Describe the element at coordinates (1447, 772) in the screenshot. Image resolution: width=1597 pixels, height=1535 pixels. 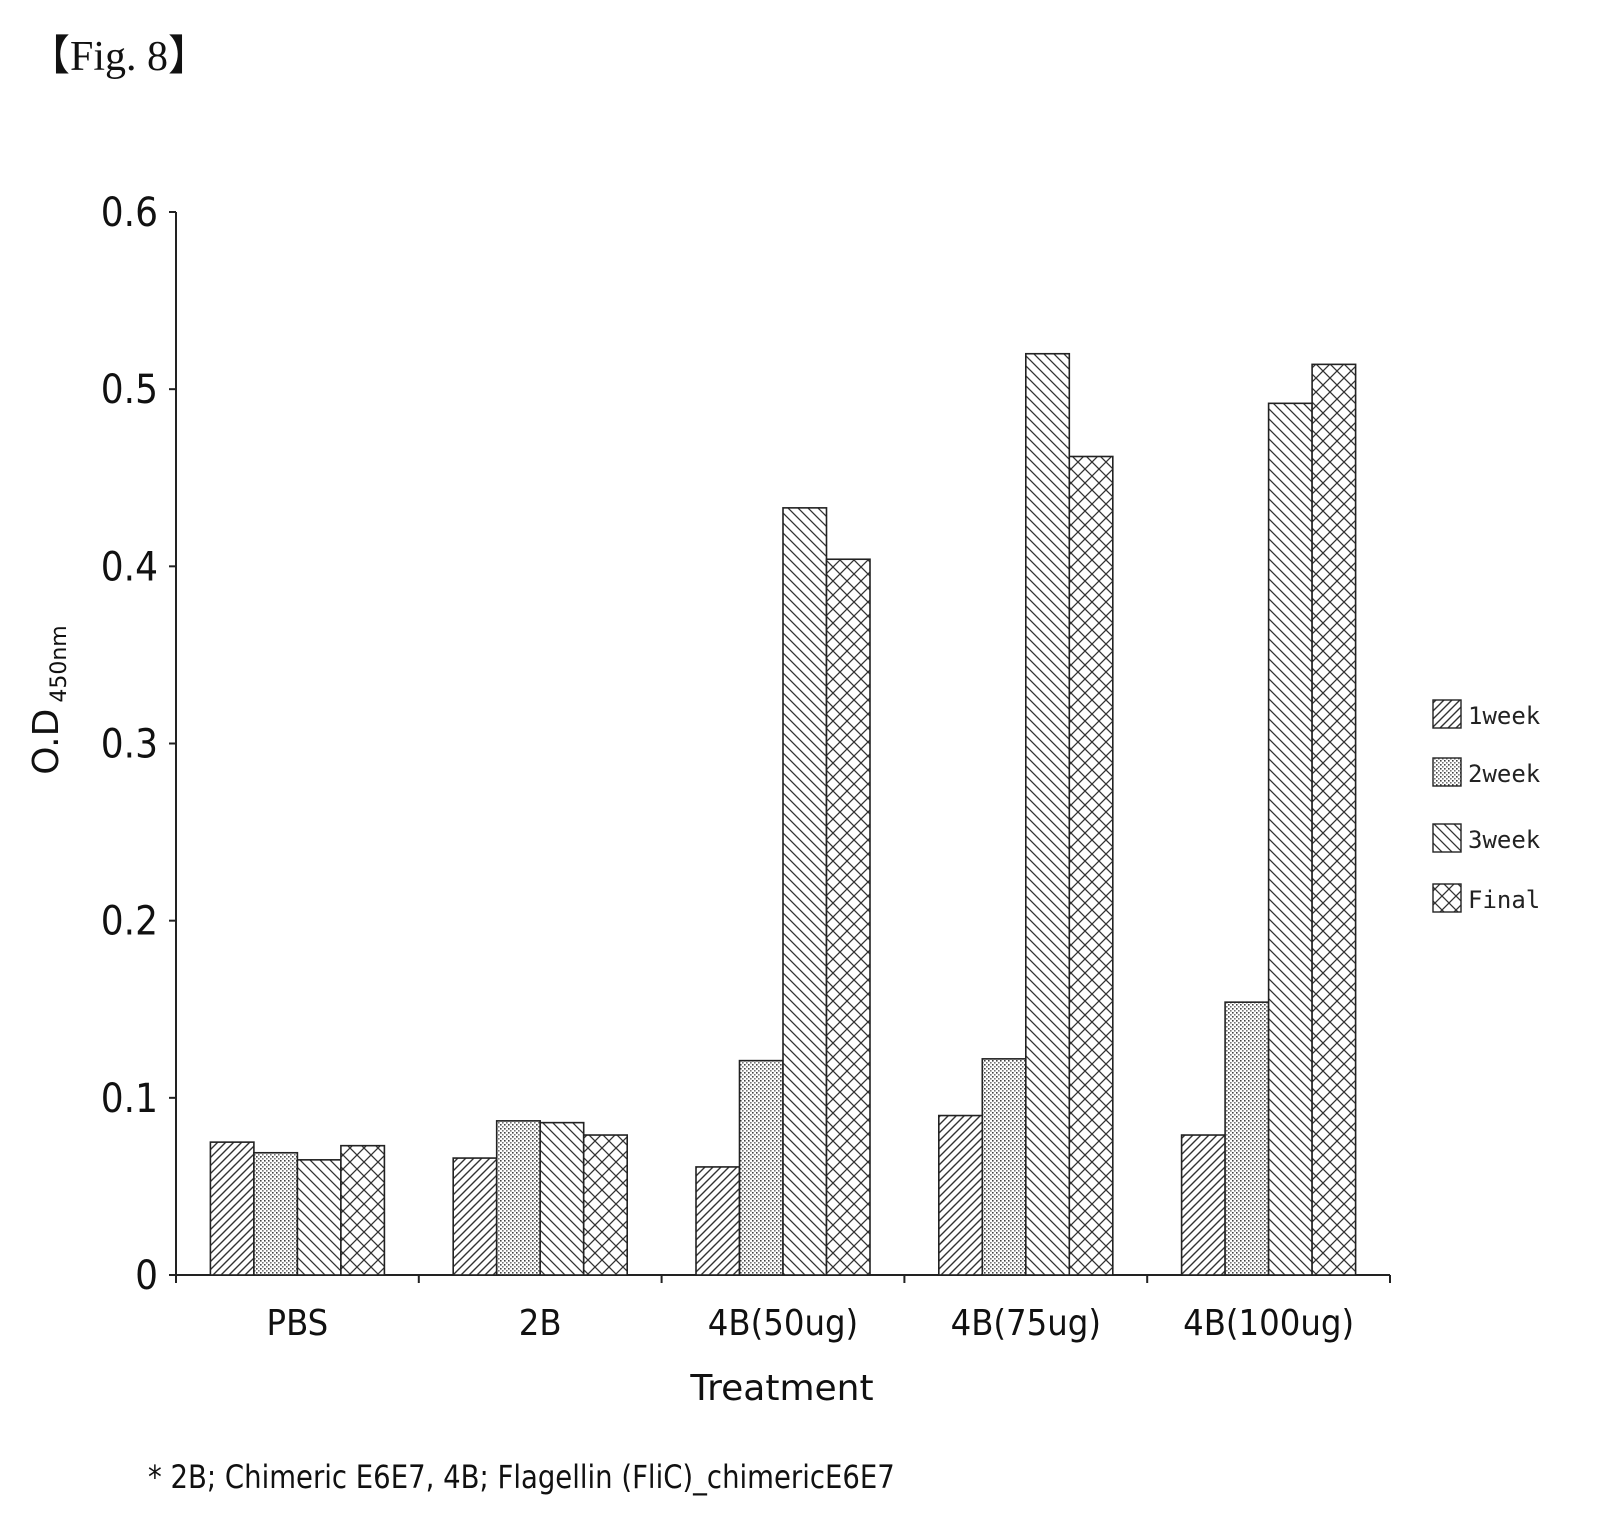
I see `legend-swatch-2week` at that location.